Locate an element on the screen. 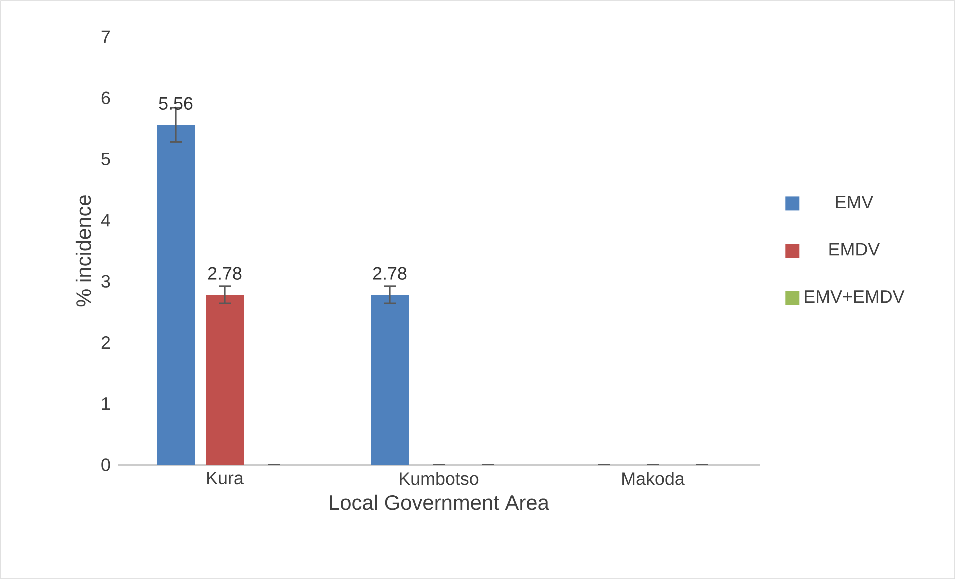  y-tick-label: 5 is located at coordinates (106, 159).